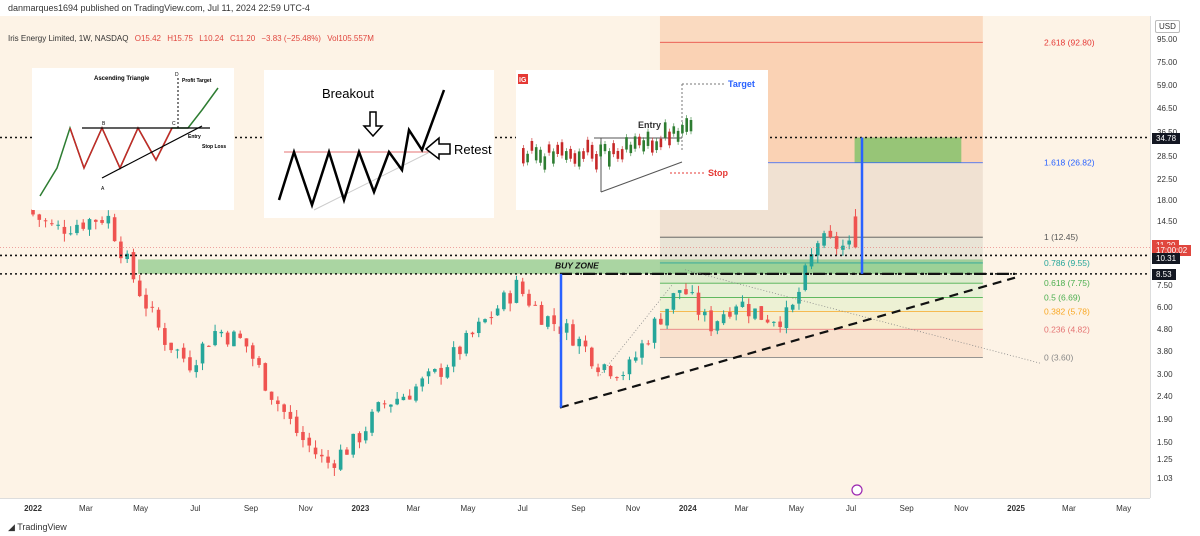 This screenshot has height=536, width=1200. What do you see at coordinates (103, 189) in the screenshot?
I see `svg-text: A` at bounding box center [103, 189].